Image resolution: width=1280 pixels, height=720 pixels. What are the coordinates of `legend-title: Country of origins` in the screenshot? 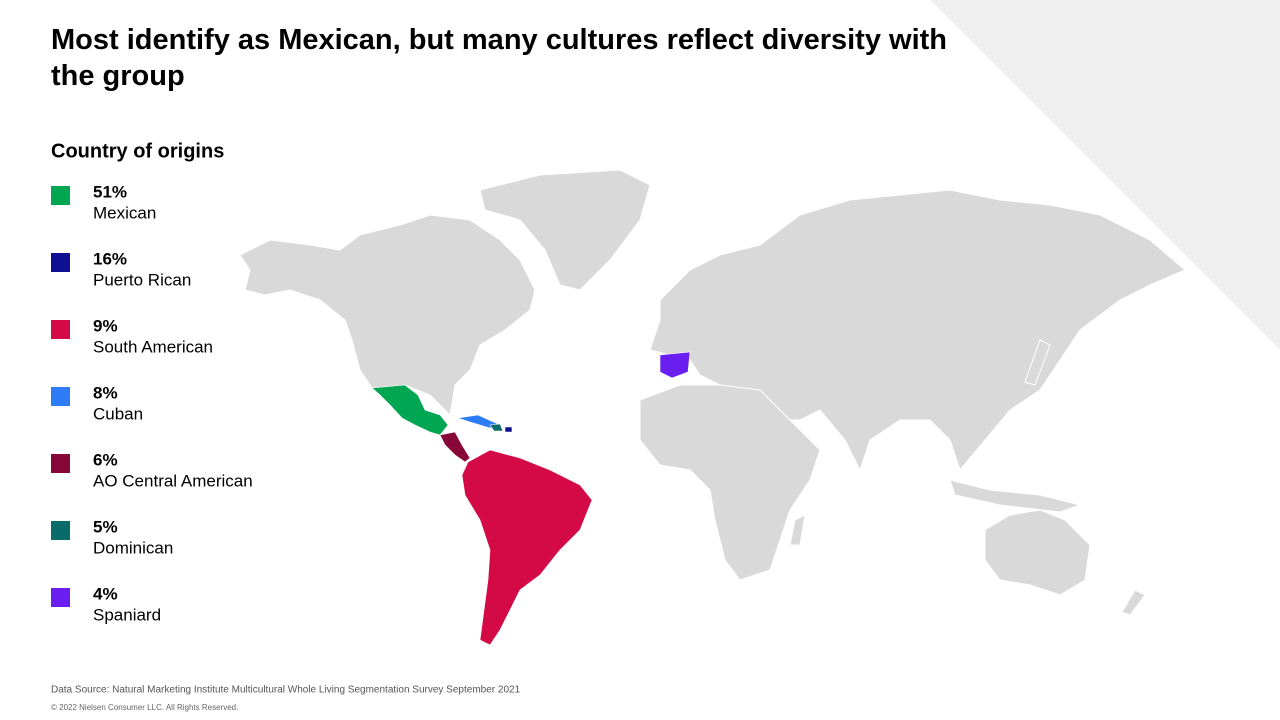 It's located at (137, 151).